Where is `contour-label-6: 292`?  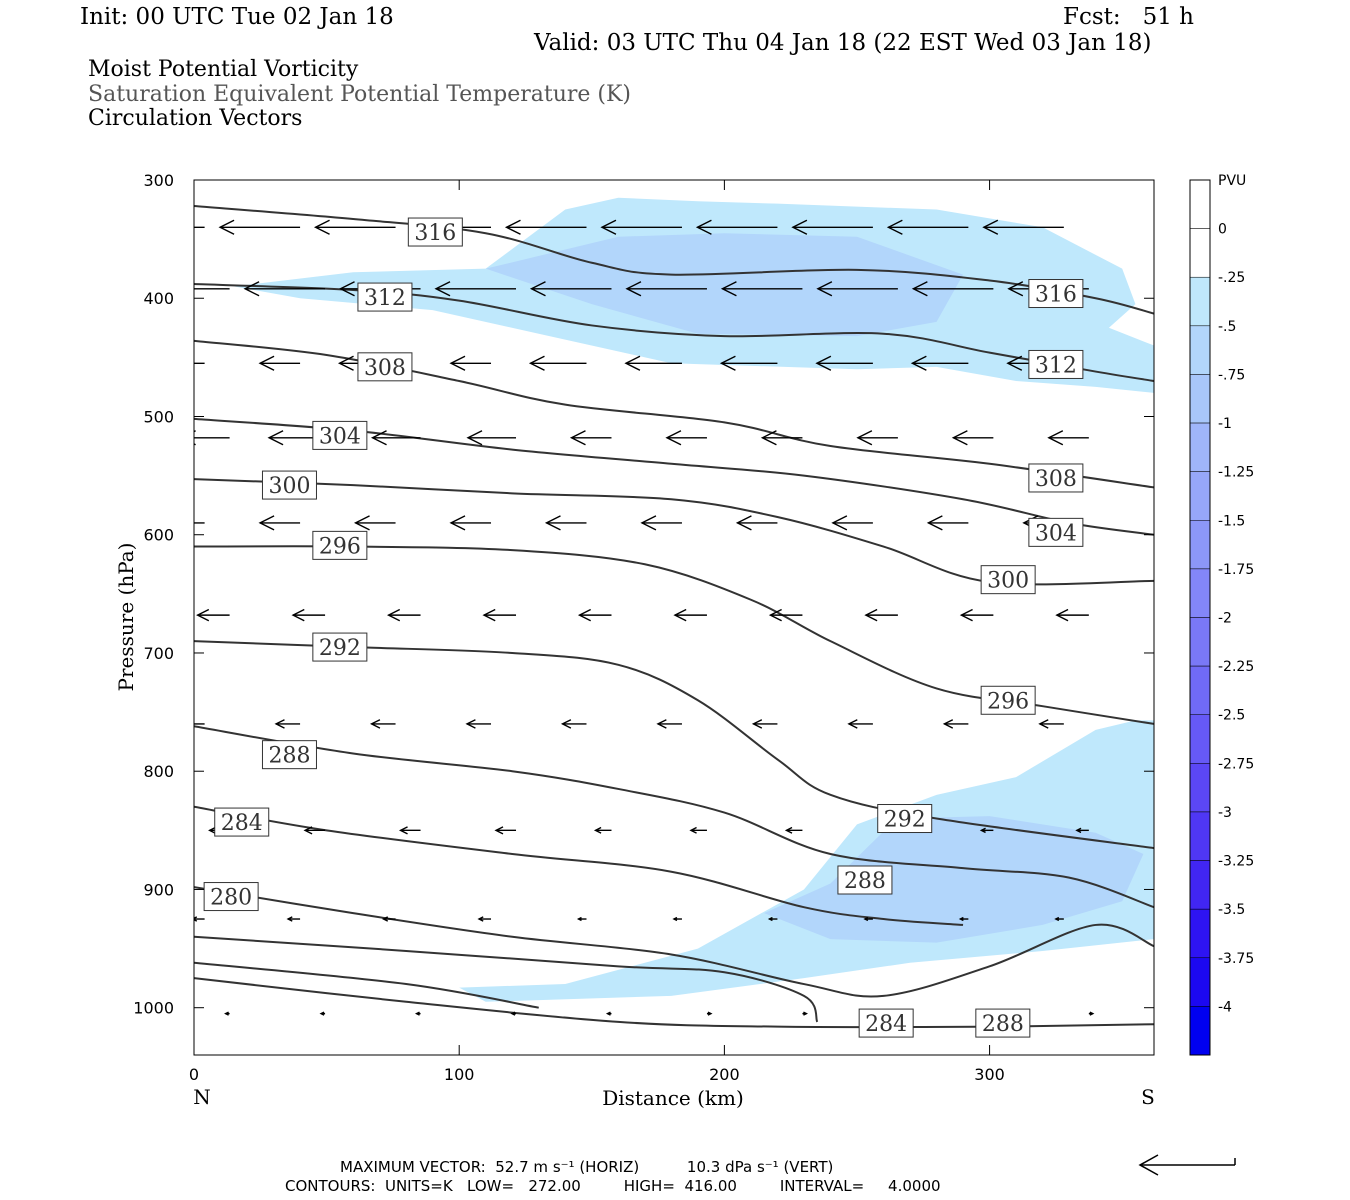
contour-label-6: 292 is located at coordinates (340, 647).